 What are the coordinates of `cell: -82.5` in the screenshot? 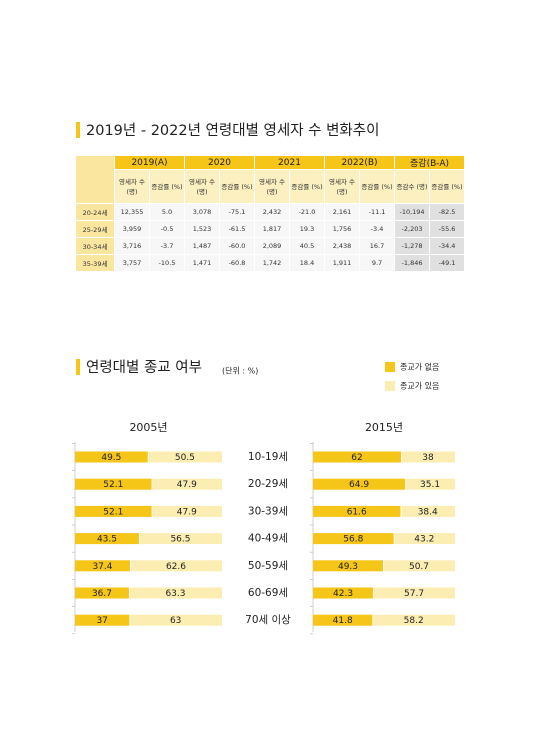 It's located at (447, 212).